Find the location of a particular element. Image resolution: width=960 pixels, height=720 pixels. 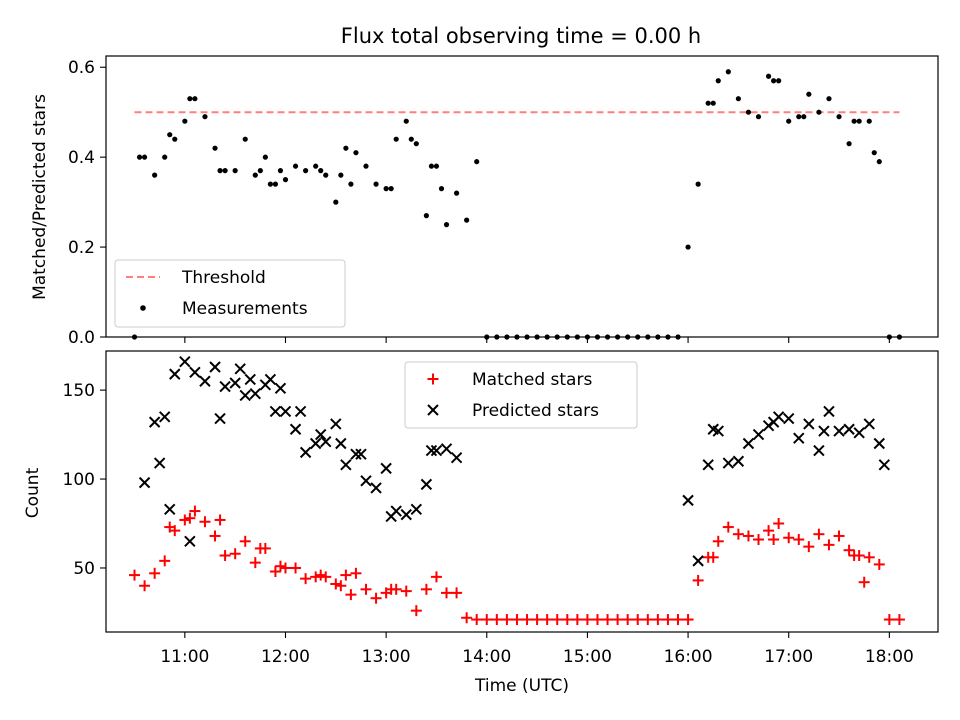

y-tick-label: 50 is located at coordinates (84, 569).